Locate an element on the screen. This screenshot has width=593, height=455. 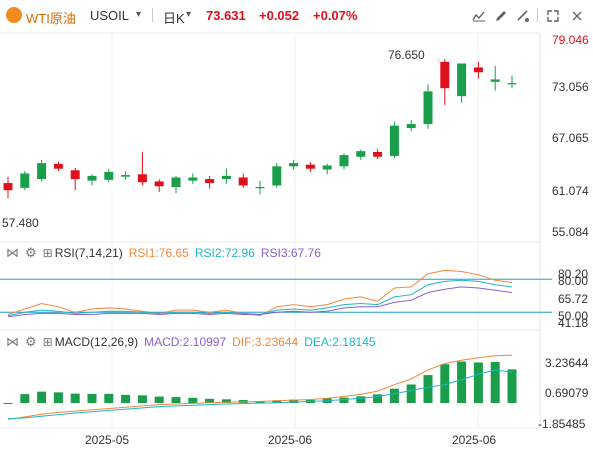
price-change: +0.052 is located at coordinates (279, 15).